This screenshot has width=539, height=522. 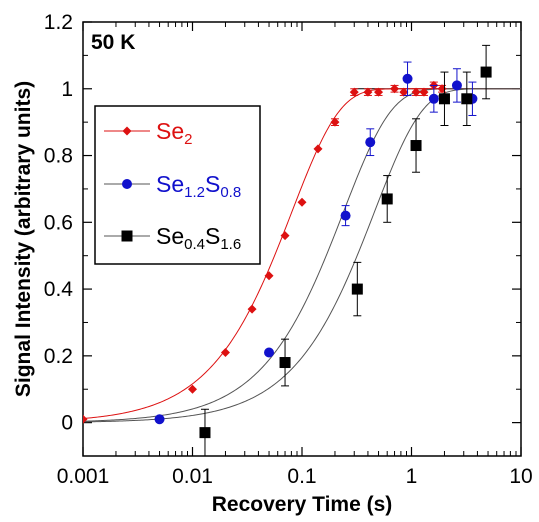 I want to click on legend-label-0: Se2, so click(x=174, y=133).